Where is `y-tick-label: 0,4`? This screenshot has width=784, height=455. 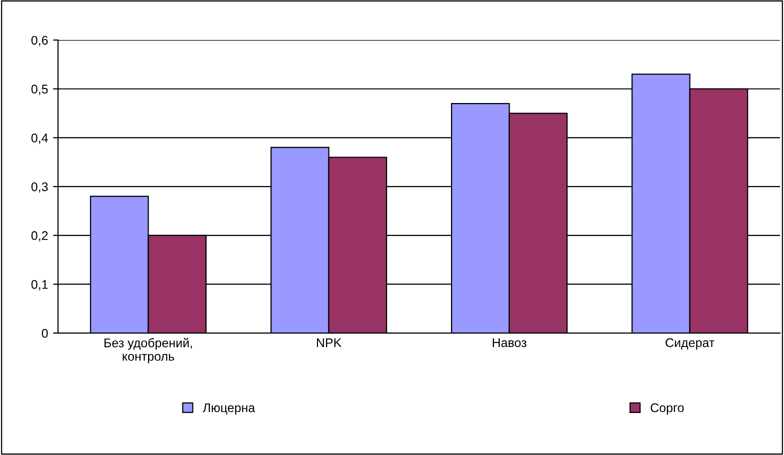
y-tick-label: 0,4 is located at coordinates (39, 139).